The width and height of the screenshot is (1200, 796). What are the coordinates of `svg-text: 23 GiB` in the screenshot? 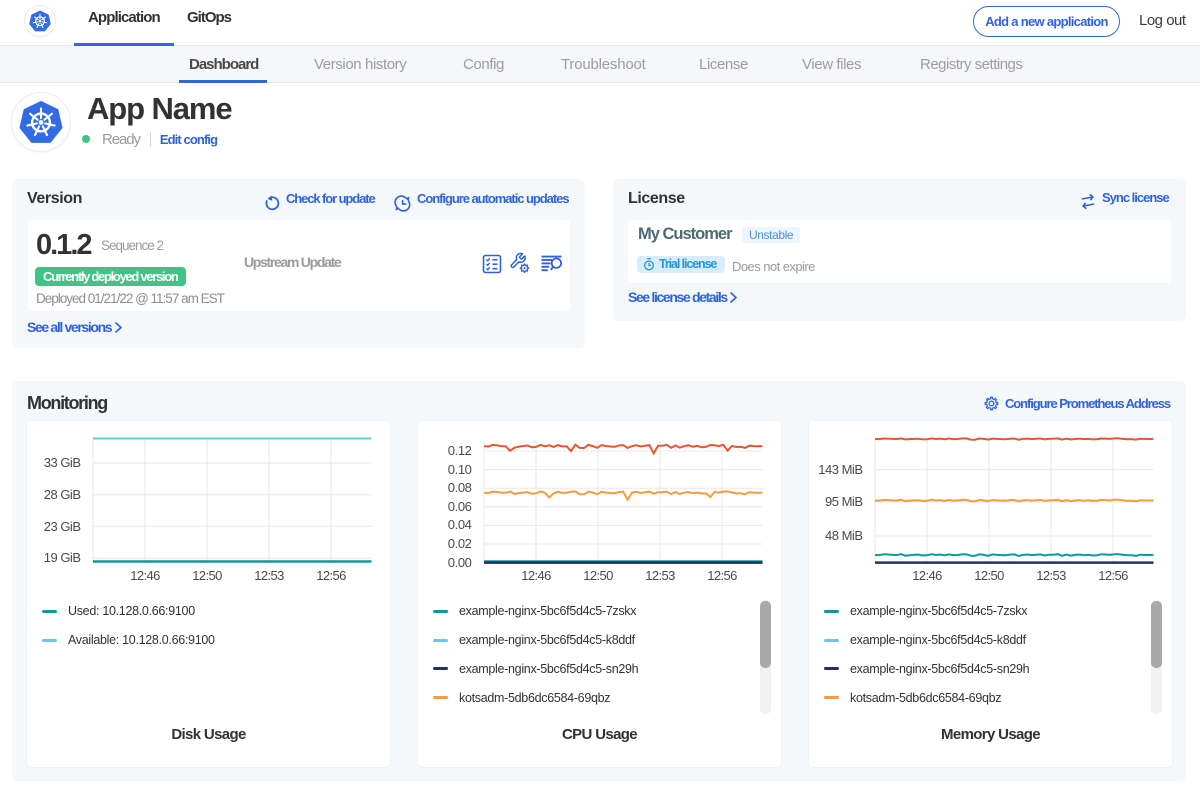 It's located at (62, 526).